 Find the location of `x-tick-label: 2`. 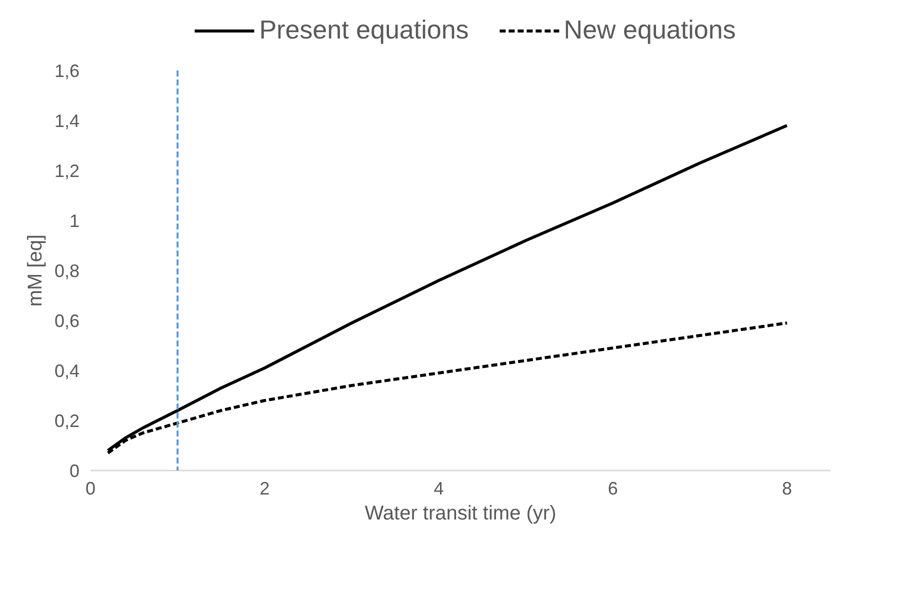

x-tick-label: 2 is located at coordinates (265, 488).